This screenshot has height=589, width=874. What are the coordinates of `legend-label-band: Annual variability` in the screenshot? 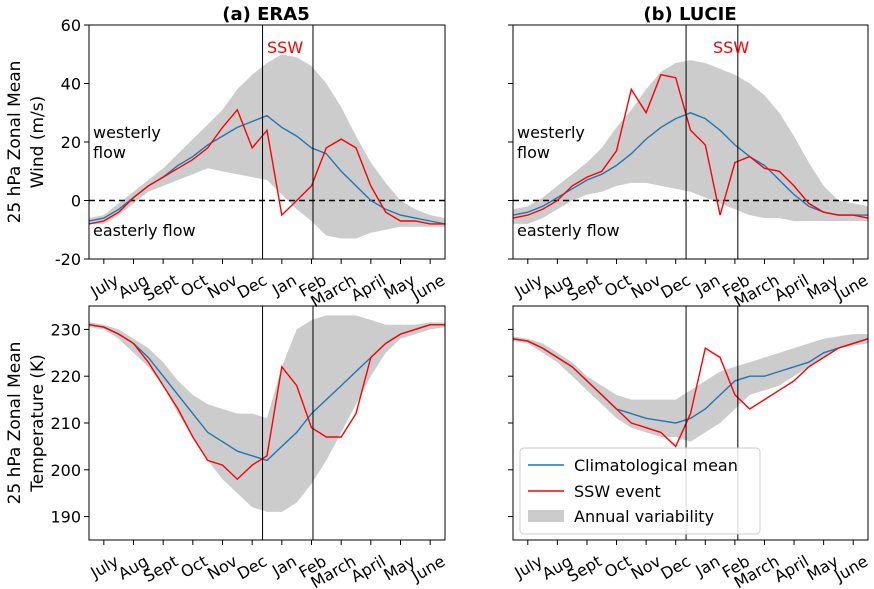 It's located at (644, 516).